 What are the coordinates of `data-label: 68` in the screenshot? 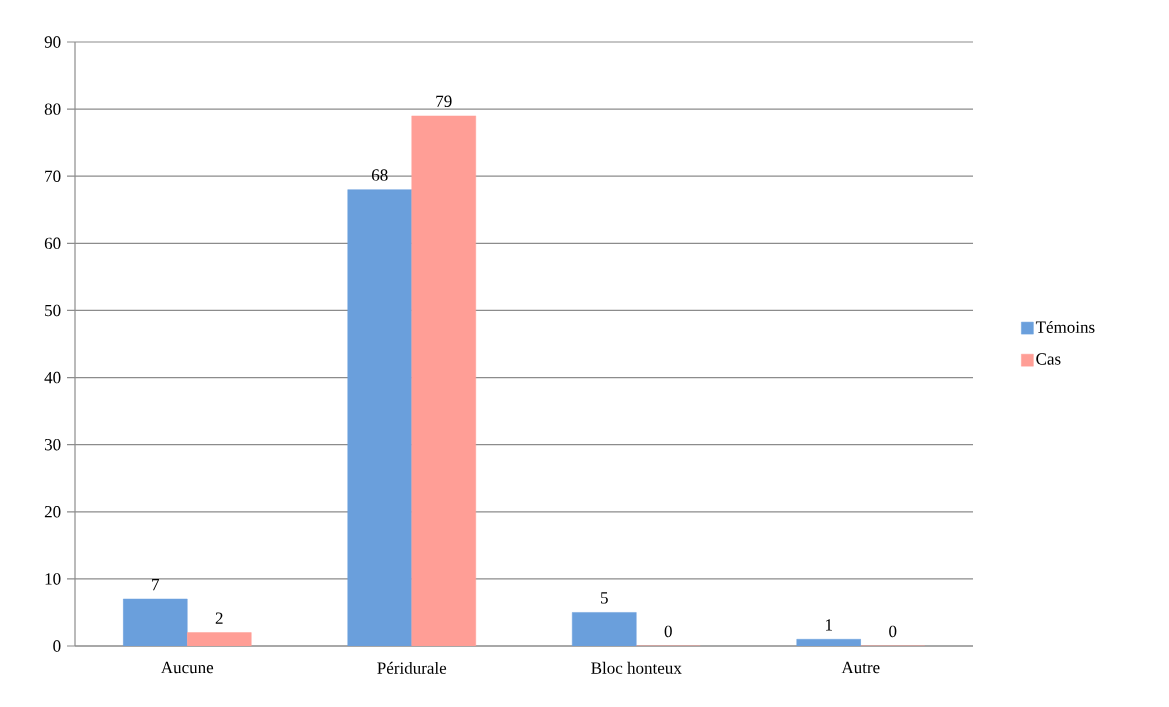 It's located at (379, 175).